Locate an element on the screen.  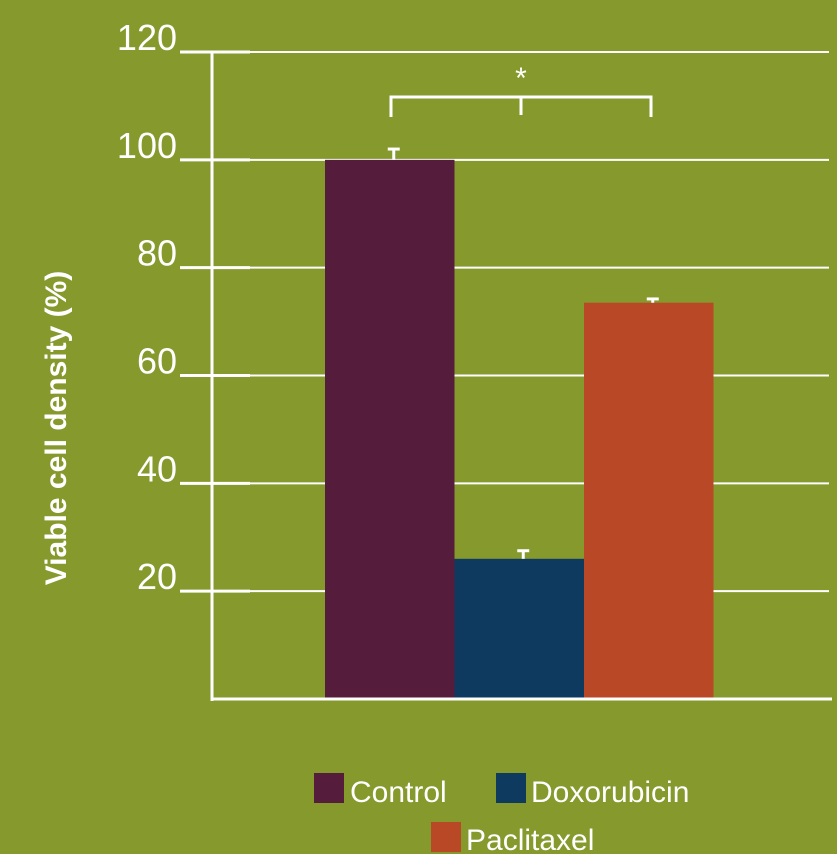
significance-label: * is located at coordinates (521, 78).